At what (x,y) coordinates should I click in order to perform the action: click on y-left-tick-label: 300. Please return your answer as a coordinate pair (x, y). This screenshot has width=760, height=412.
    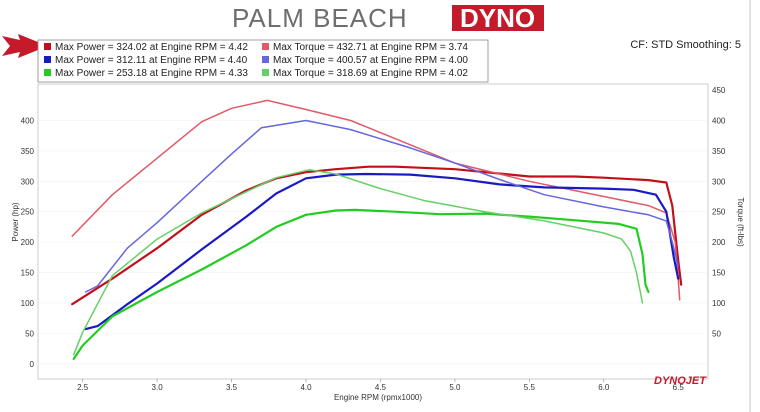
    Looking at the image, I should click on (28, 181).